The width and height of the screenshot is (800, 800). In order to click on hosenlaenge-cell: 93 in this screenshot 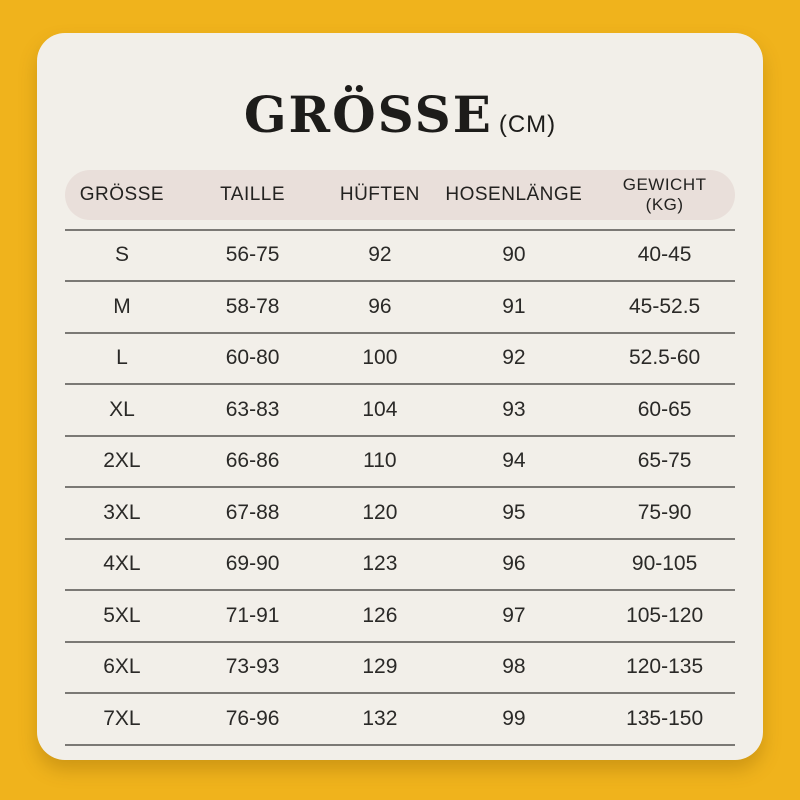, I will do `click(514, 409)`.